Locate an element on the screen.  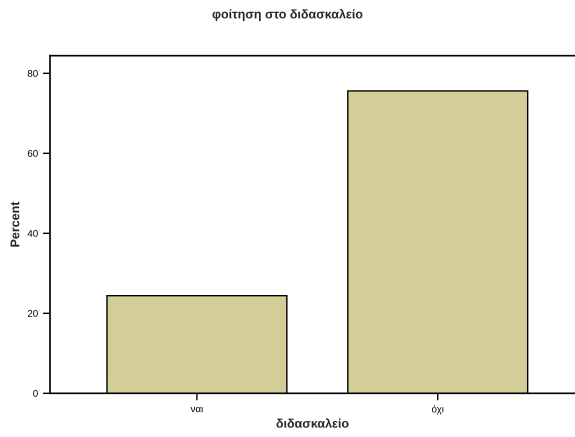
y-tick-label: 20 is located at coordinates (33, 313).